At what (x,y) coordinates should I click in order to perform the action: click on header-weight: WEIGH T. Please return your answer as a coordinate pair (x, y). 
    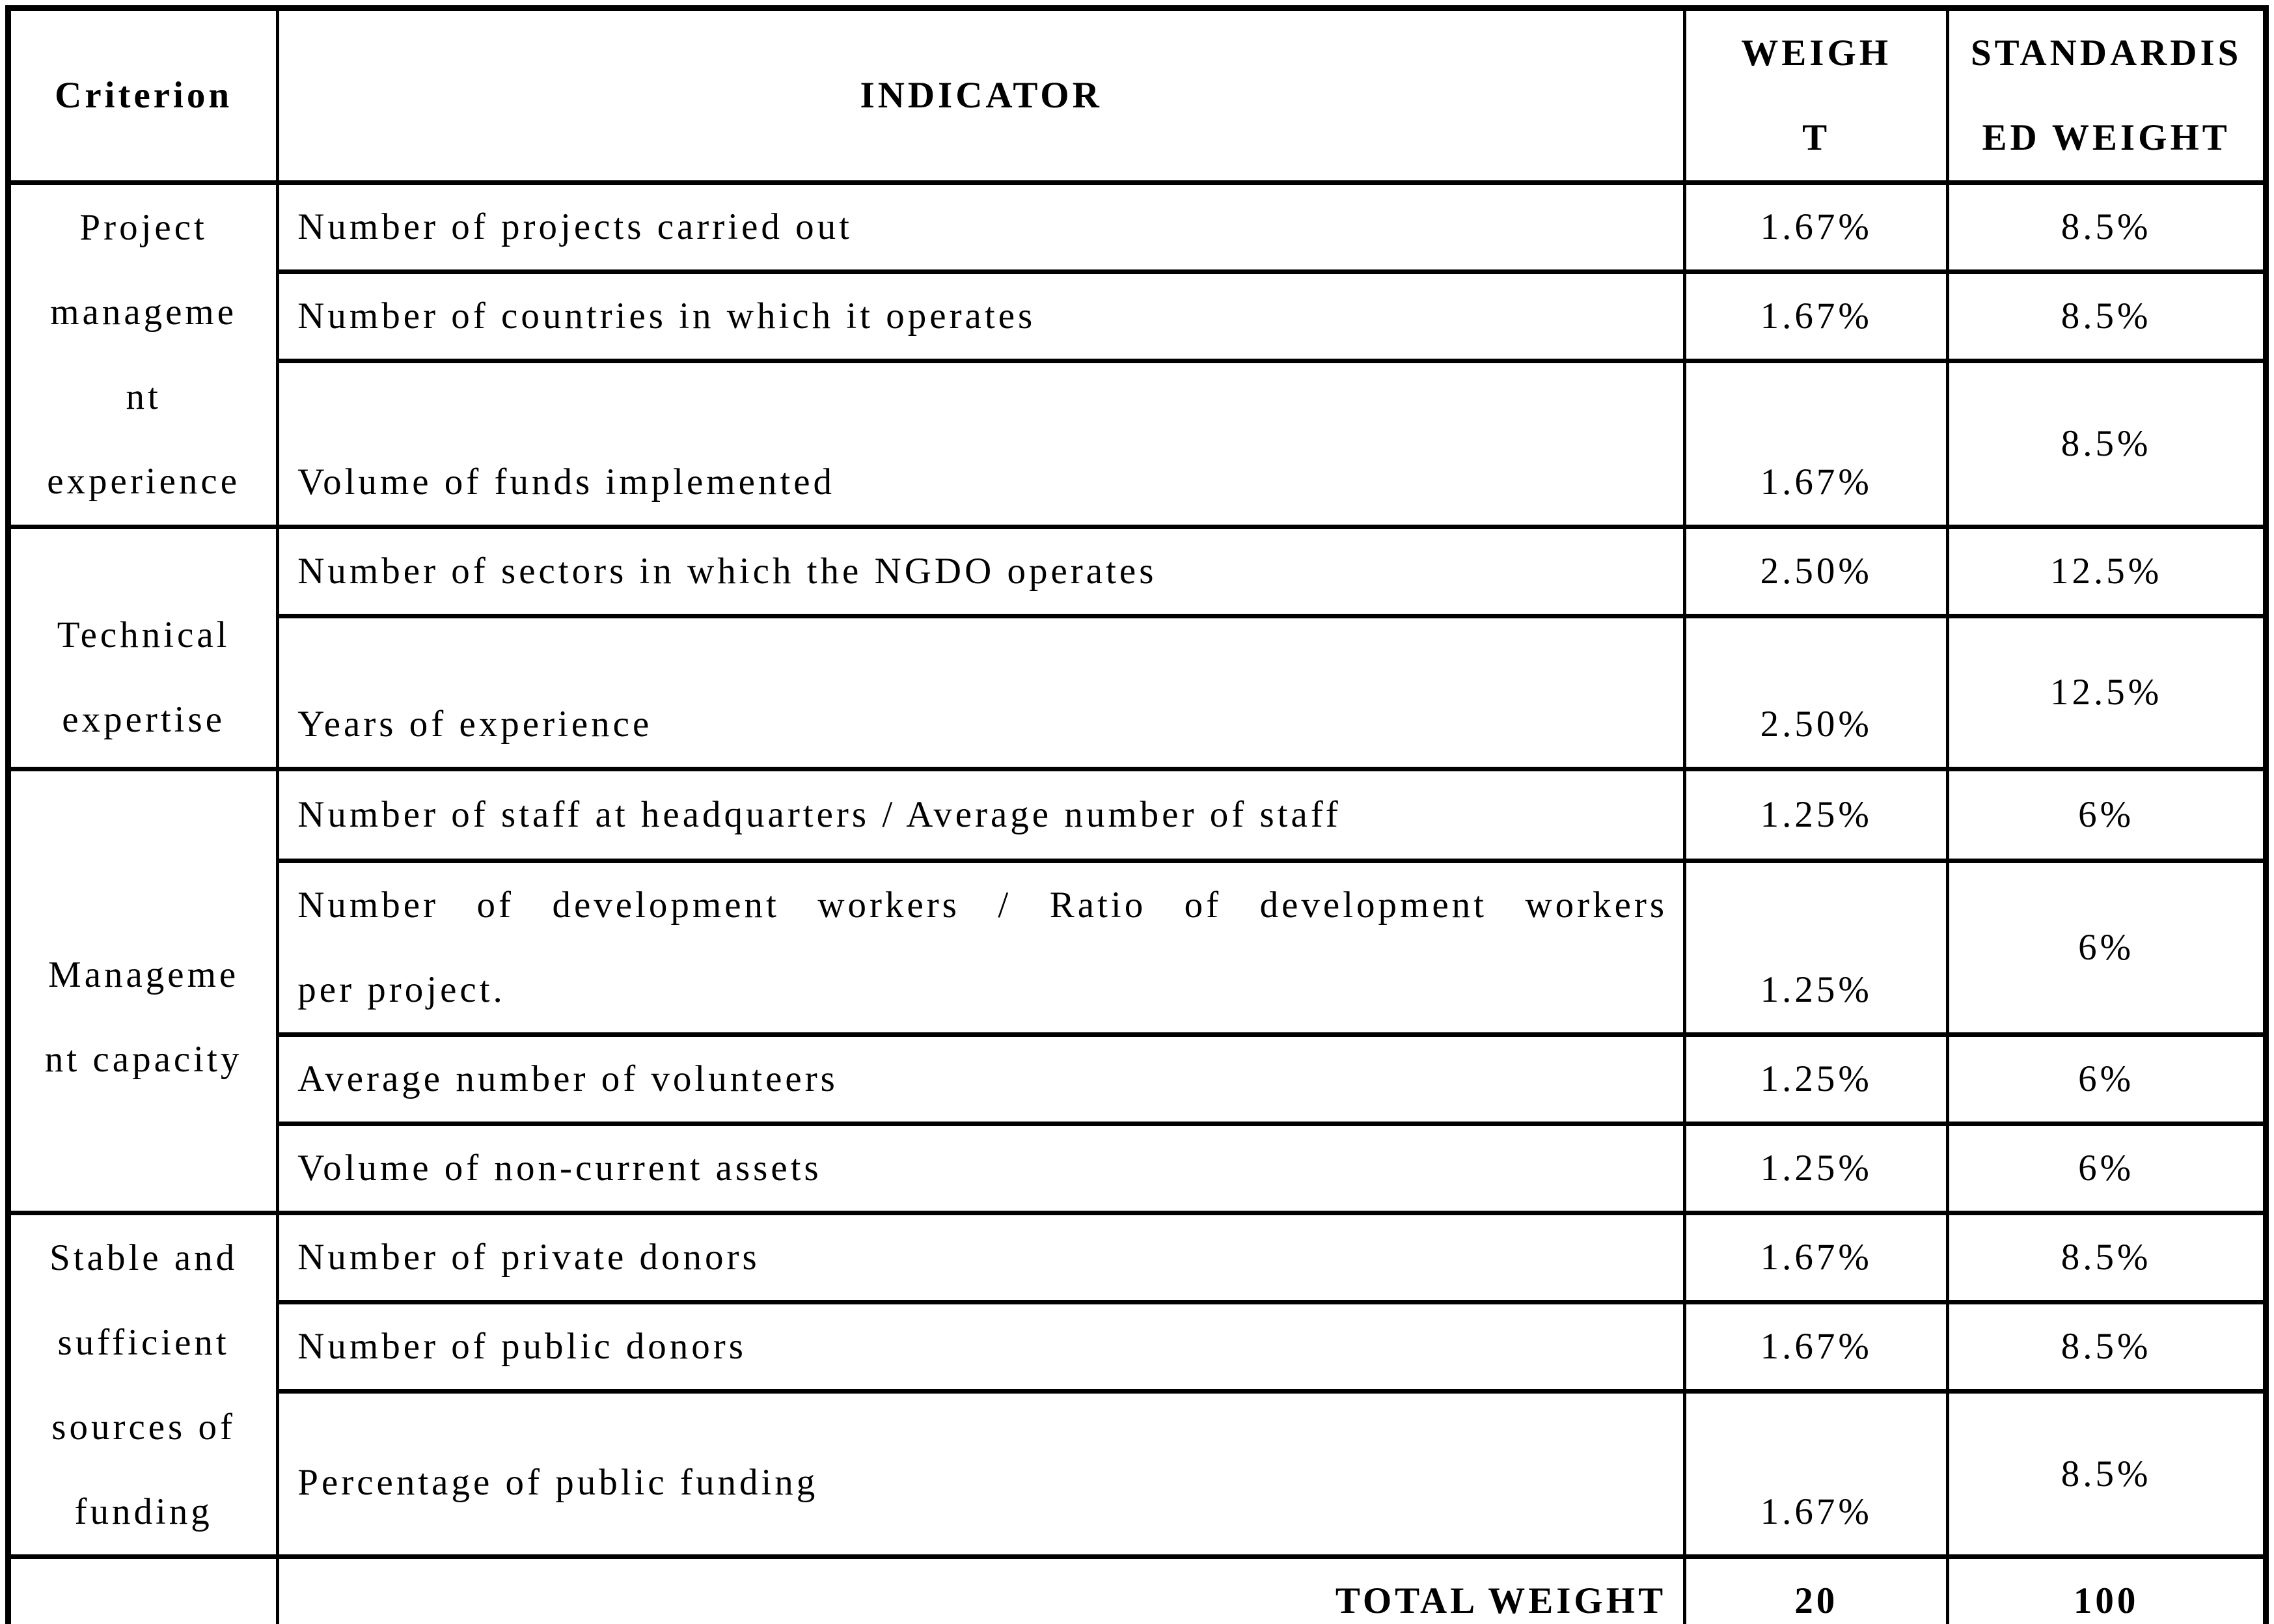
    Looking at the image, I should click on (1816, 95).